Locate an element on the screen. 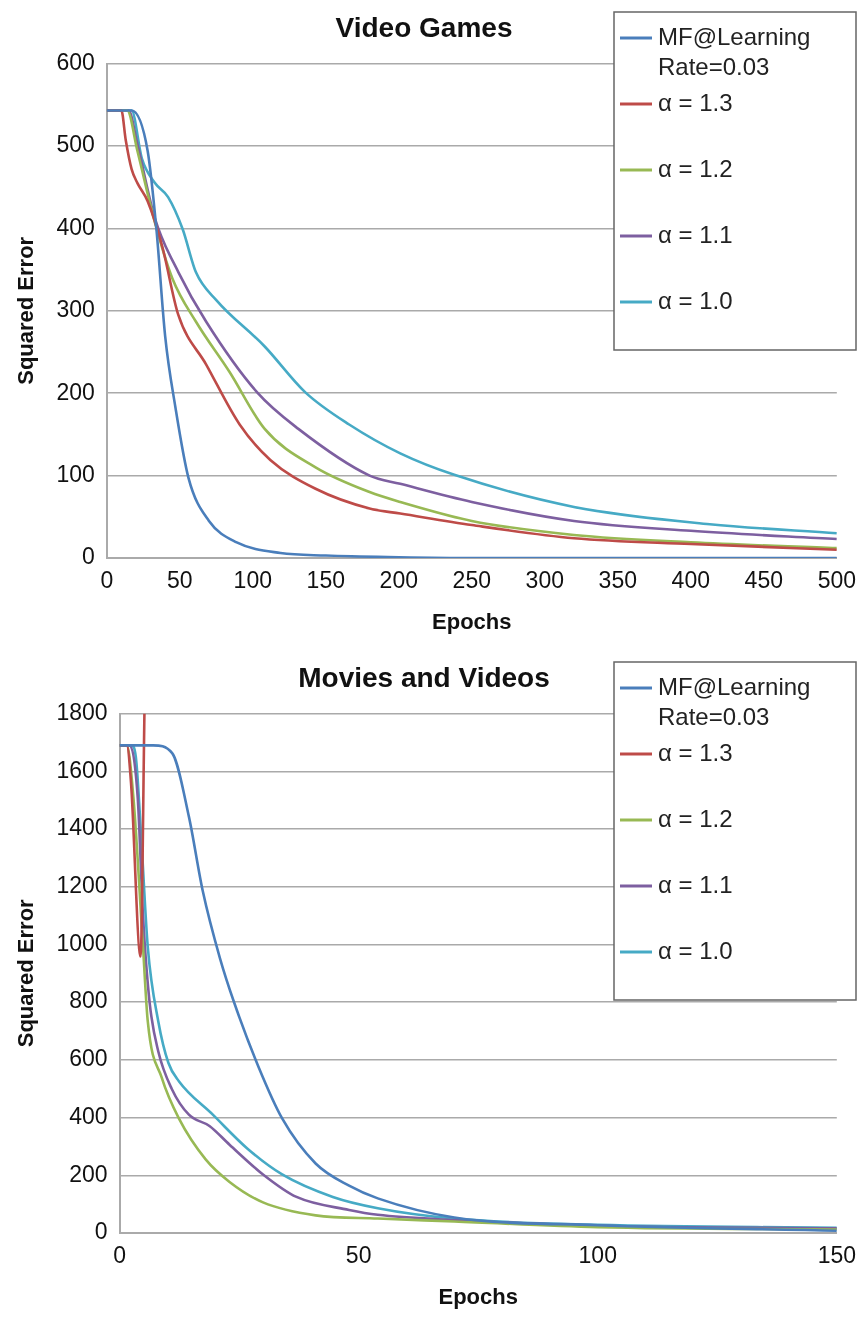 The height and width of the screenshot is (1325, 866). y-tick-label: 800 is located at coordinates (88, 1000).